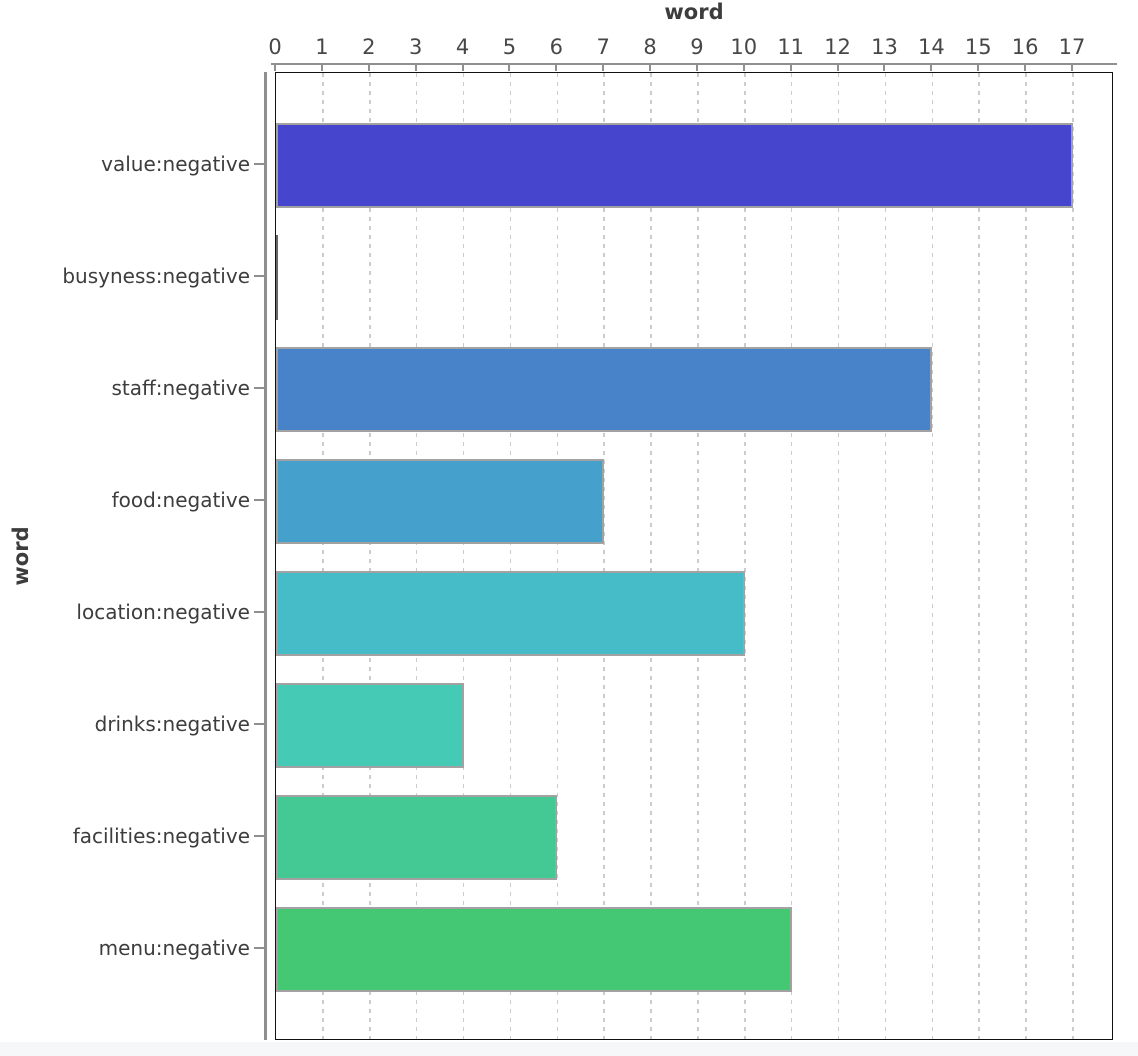  What do you see at coordinates (603, 47) in the screenshot?
I see `x-tick-label: 7` at bounding box center [603, 47].